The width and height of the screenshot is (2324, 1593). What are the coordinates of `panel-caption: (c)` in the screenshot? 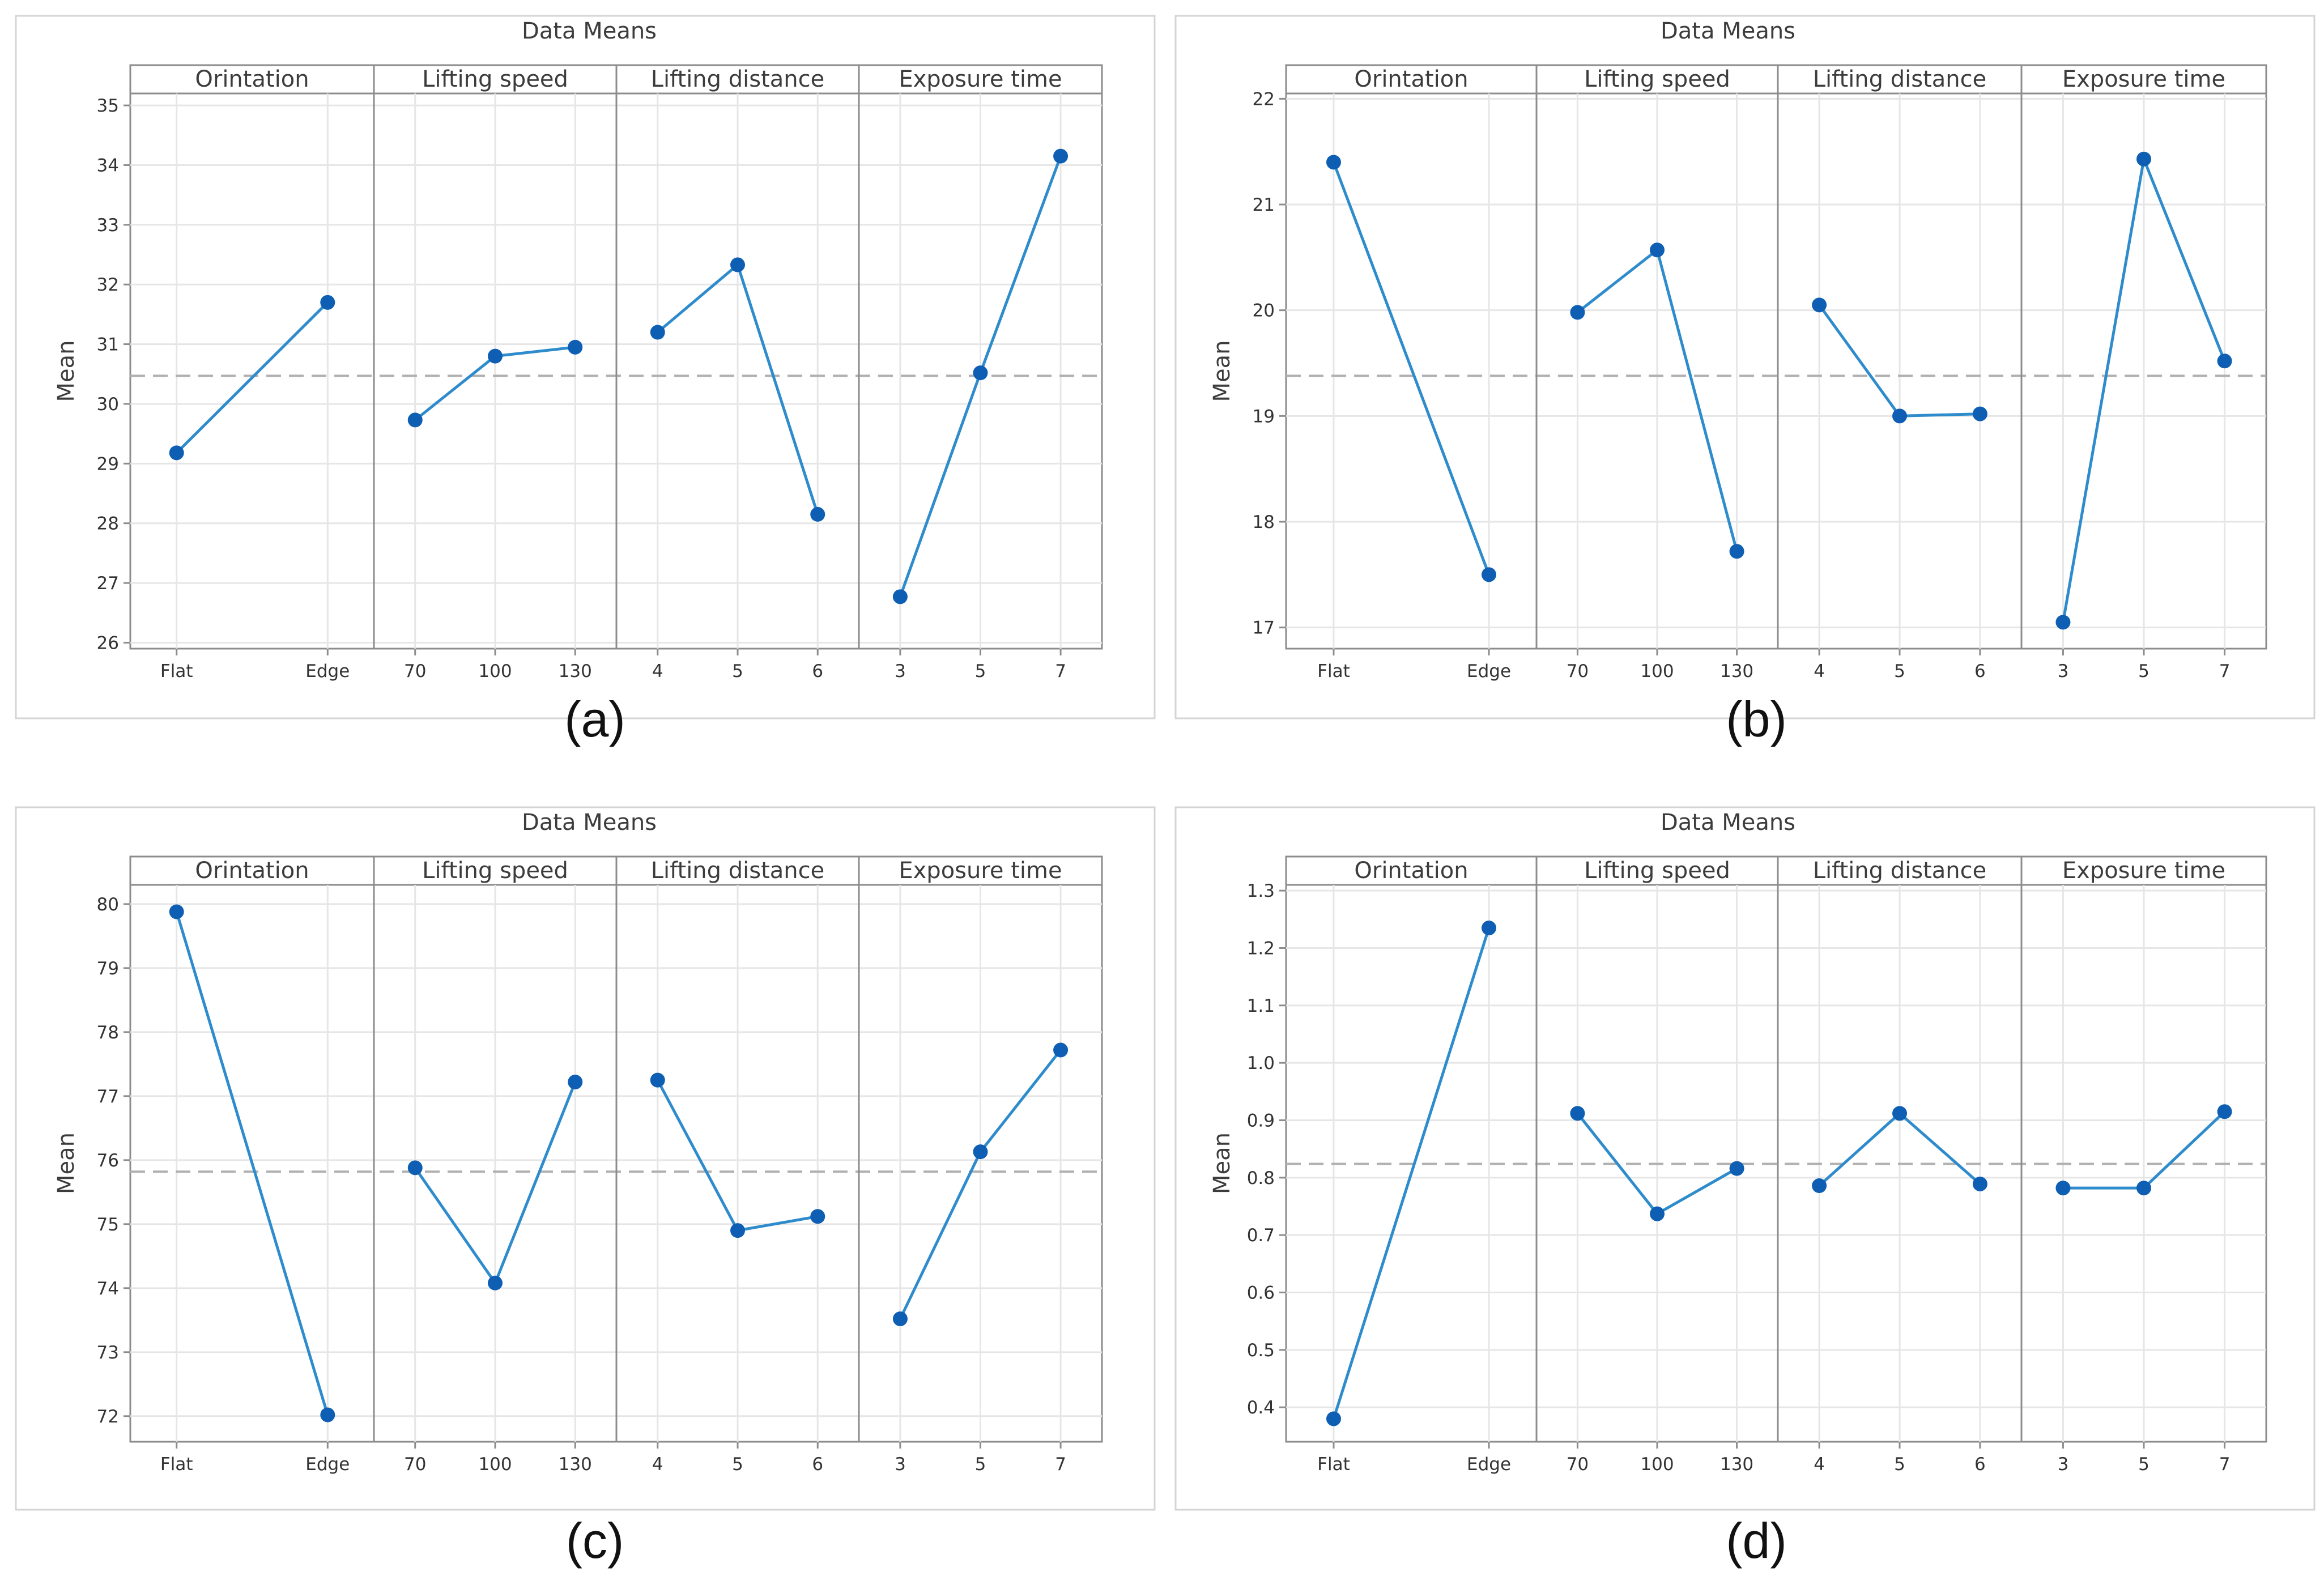 It's located at (595, 1541).